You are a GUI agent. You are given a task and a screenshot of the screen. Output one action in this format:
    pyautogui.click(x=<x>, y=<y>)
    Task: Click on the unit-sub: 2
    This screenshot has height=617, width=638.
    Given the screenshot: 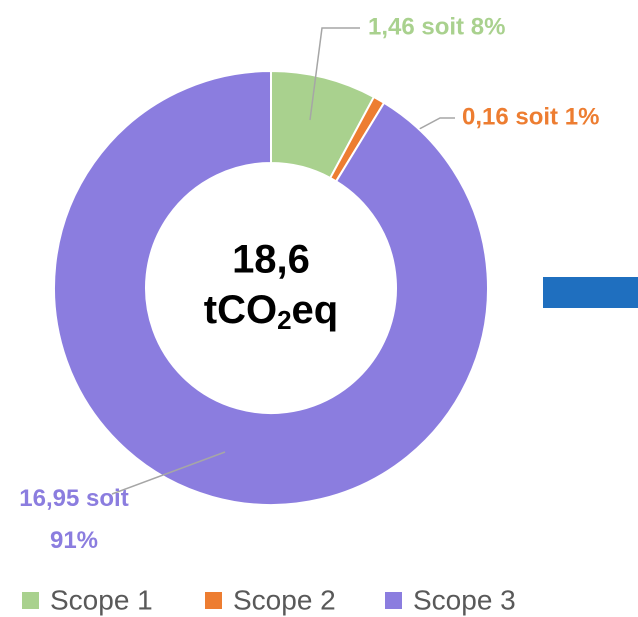 What is the action you would take?
    pyautogui.click(x=284, y=320)
    